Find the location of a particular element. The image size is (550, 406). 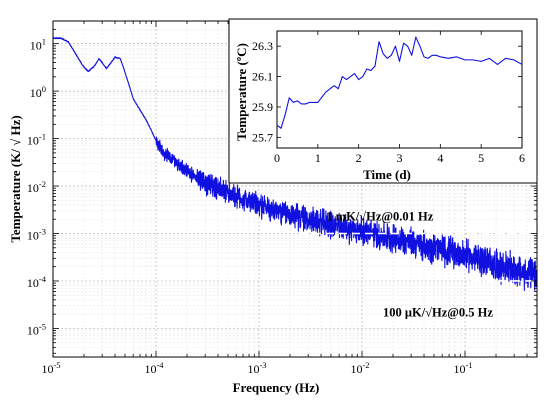

annotation-100uk: 100 μK/√Hz@0.5 Hz is located at coordinates (438, 312).